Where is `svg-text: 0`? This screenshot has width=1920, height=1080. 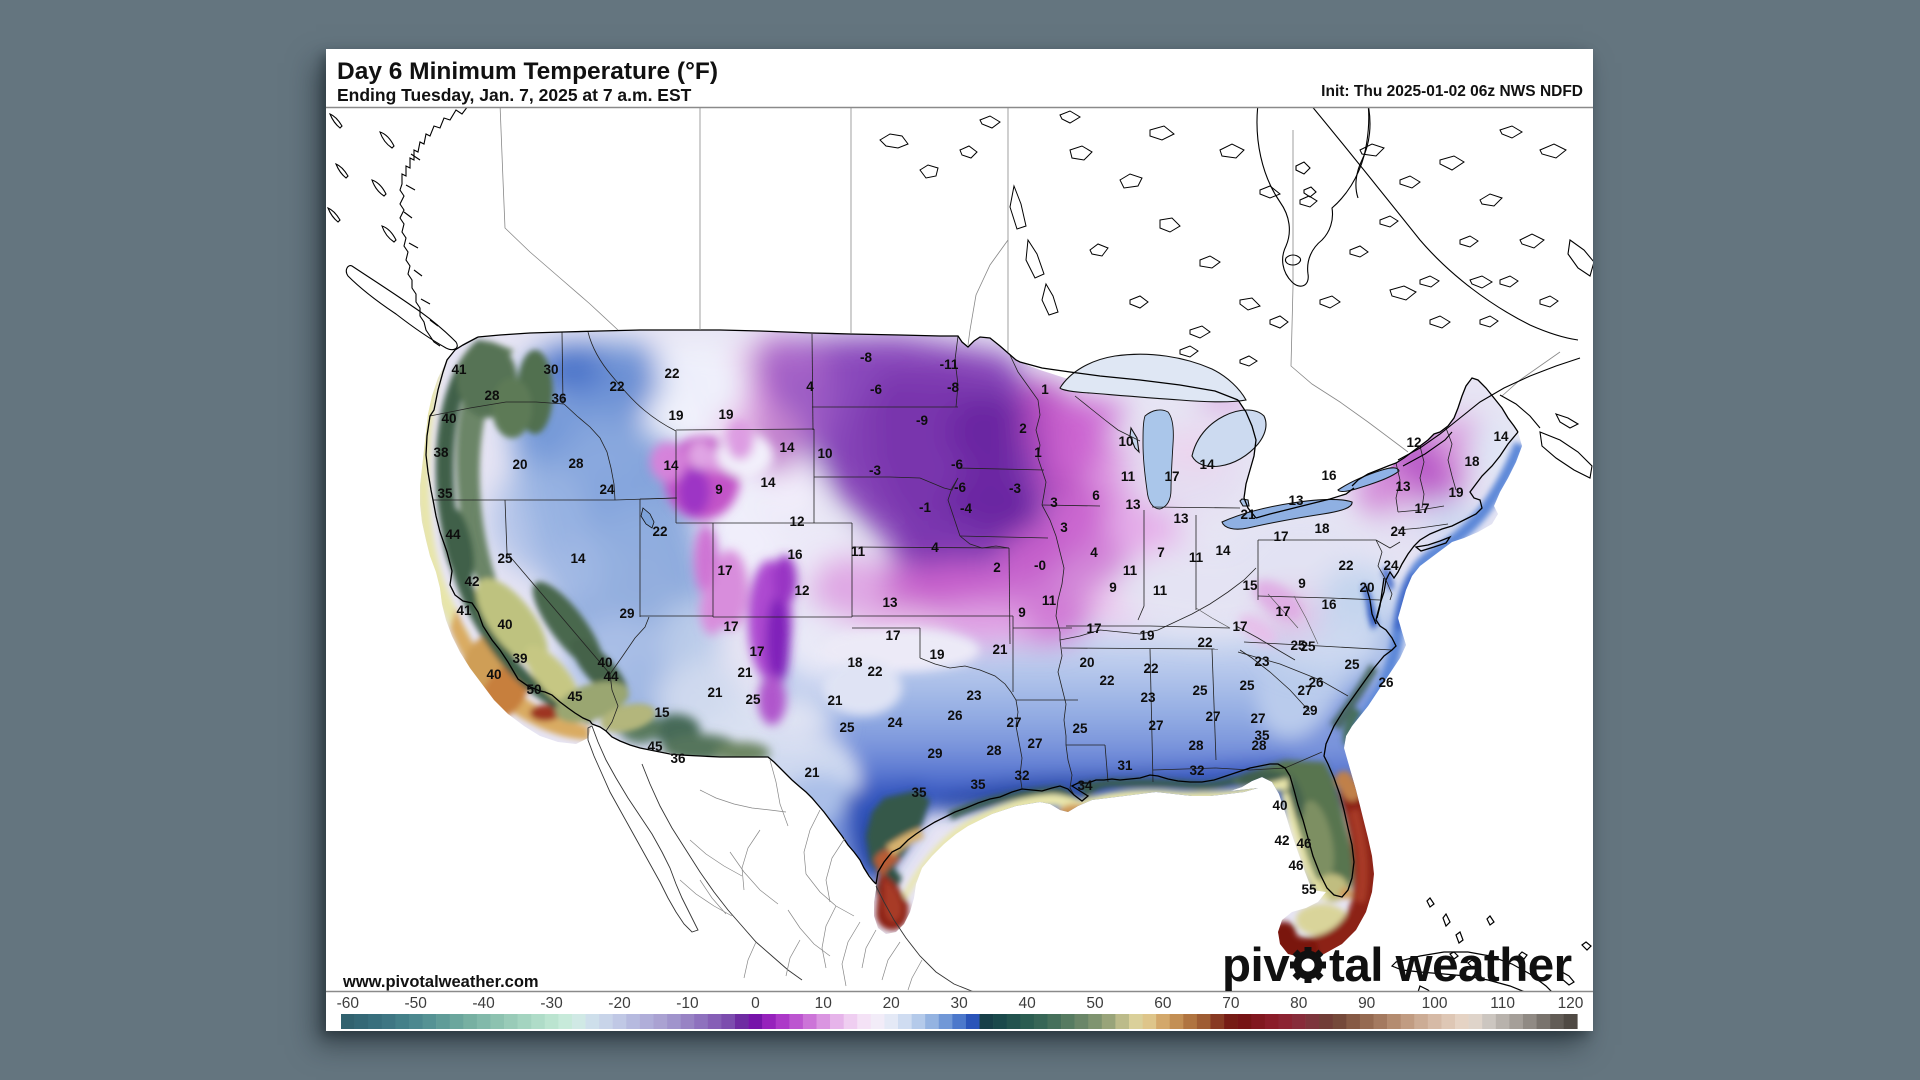 svg-text: 0 is located at coordinates (755, 1003).